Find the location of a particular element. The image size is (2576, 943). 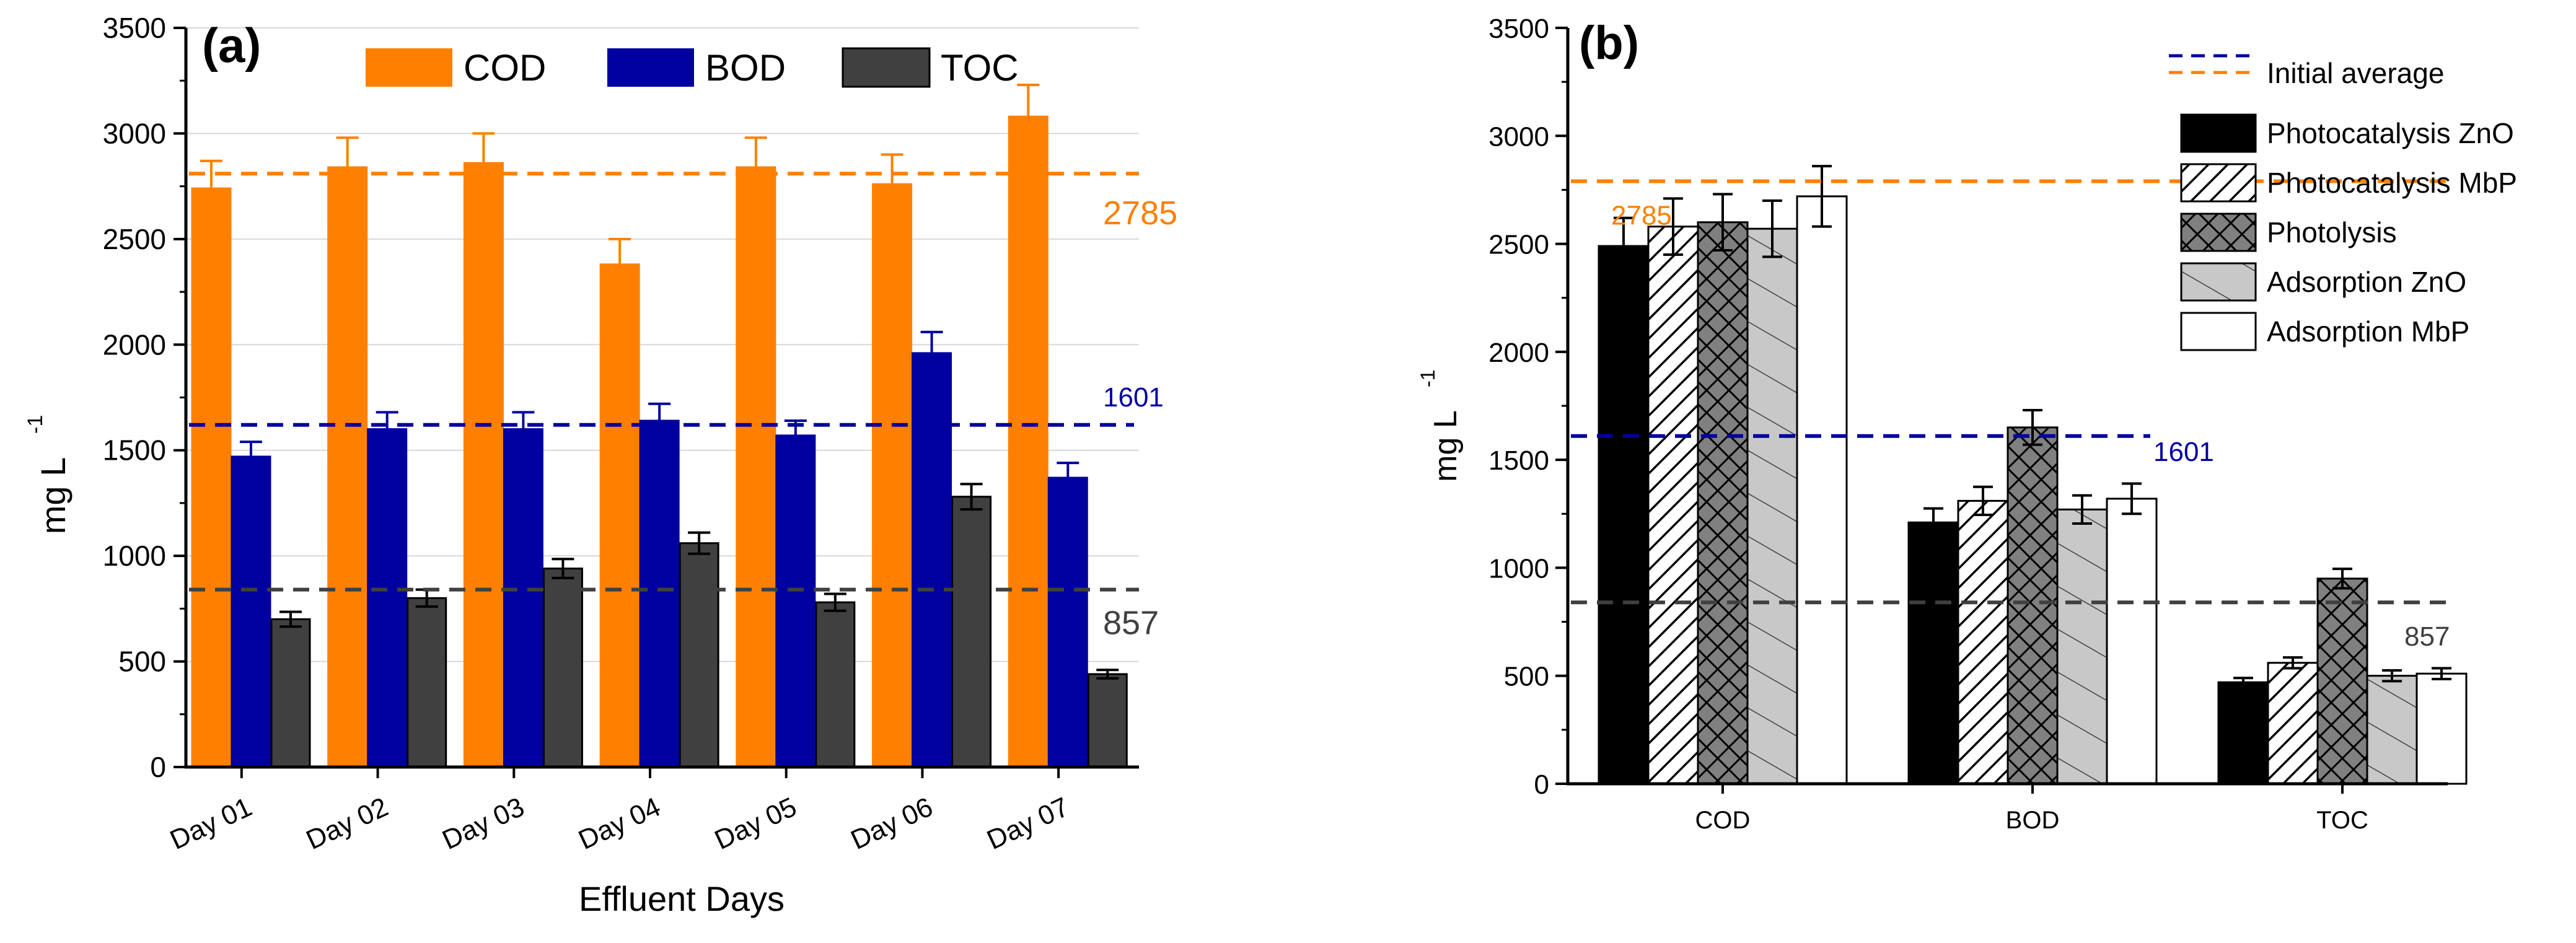

x-tick-label: Day 01 is located at coordinates (211, 824).